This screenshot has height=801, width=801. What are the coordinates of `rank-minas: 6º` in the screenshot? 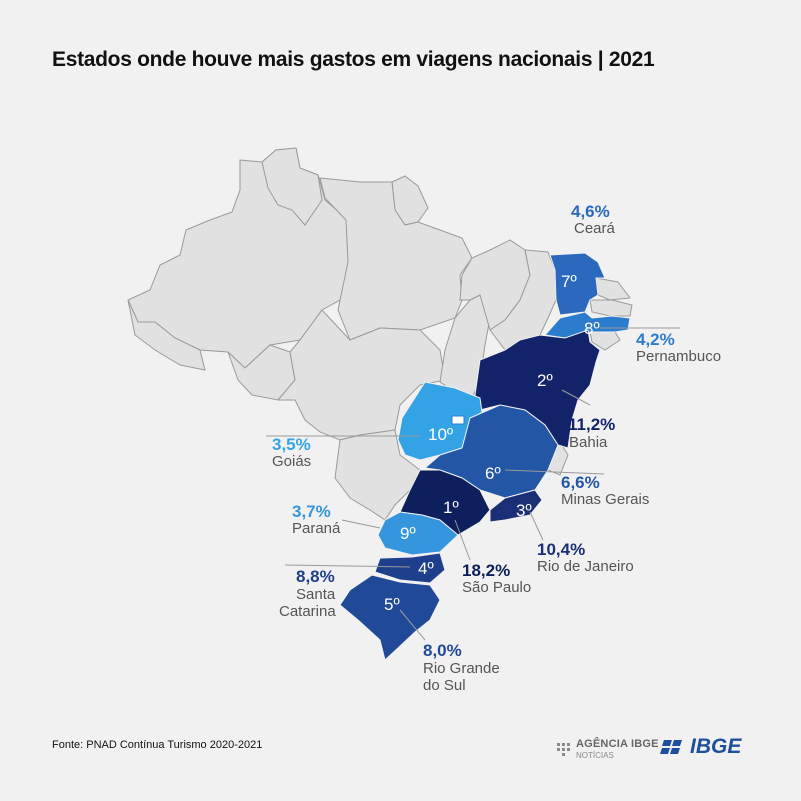 It's located at (493, 473).